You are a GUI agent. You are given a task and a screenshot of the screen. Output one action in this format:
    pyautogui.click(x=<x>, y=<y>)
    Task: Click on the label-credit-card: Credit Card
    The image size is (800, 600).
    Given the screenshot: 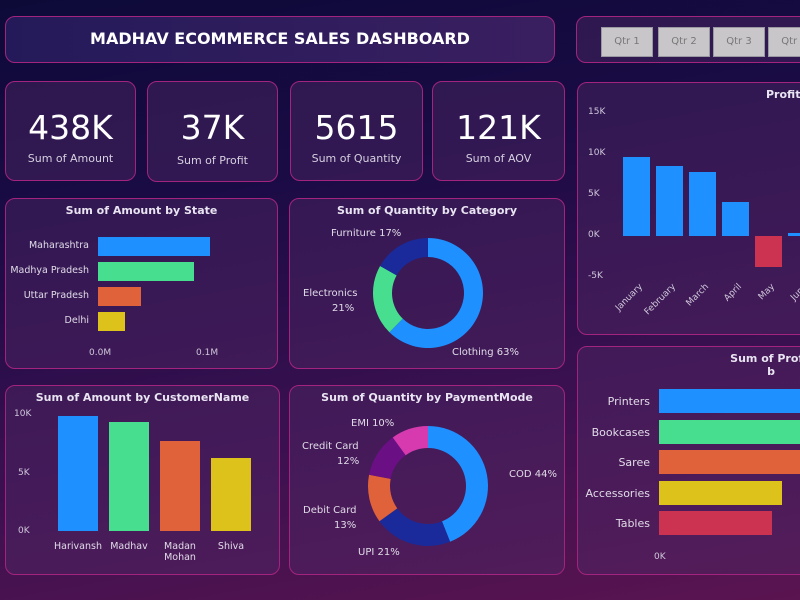 What is the action you would take?
    pyautogui.click(x=330, y=446)
    